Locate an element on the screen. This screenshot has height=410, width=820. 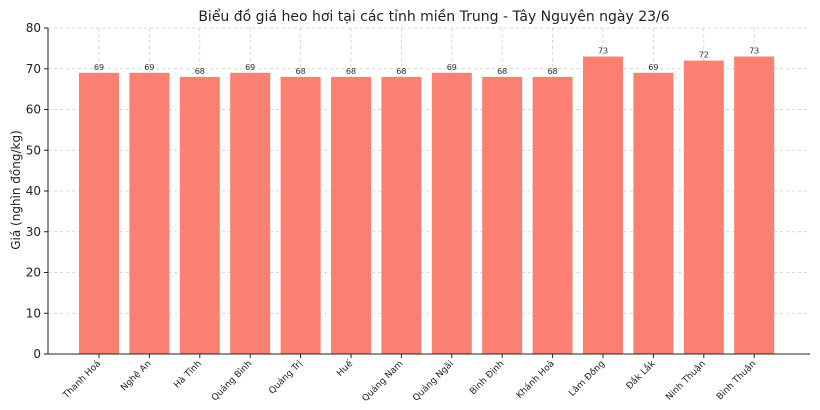
x-tick-label: Bình Thuận is located at coordinates (736, 380).